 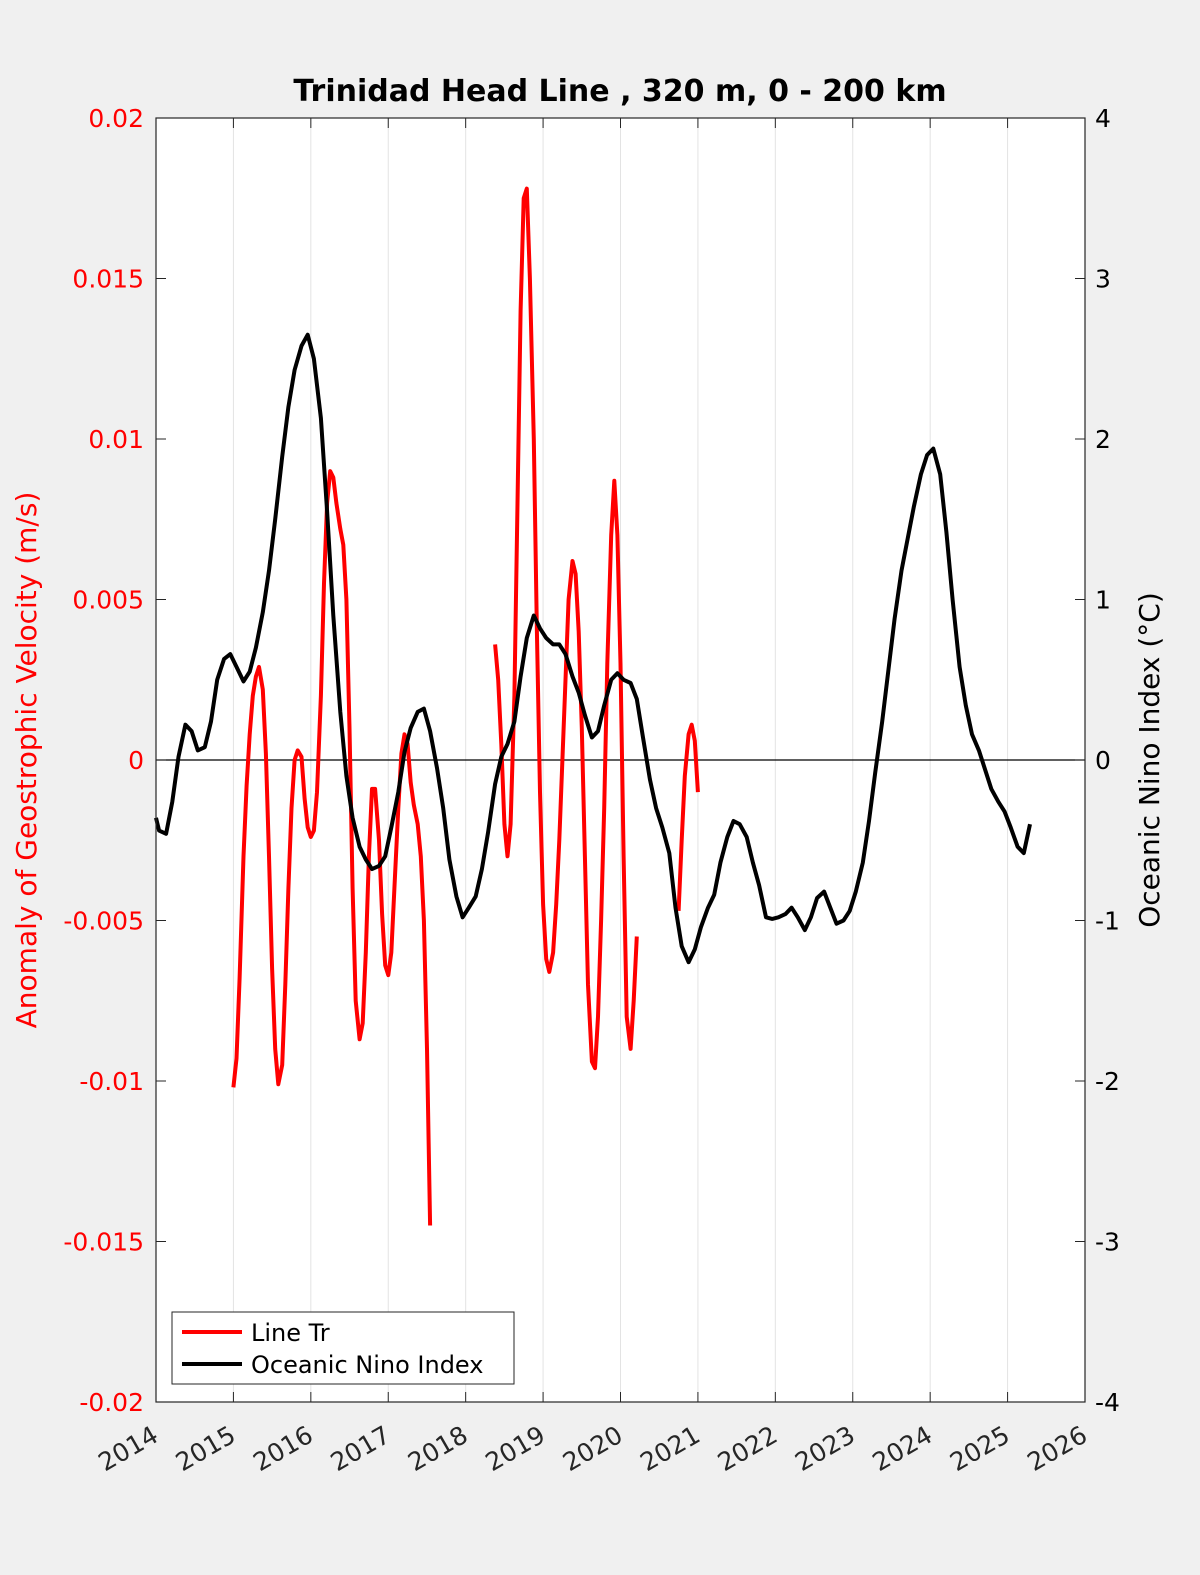 What do you see at coordinates (1107, 1402) in the screenshot?
I see `y-right-tick-label: -4` at bounding box center [1107, 1402].